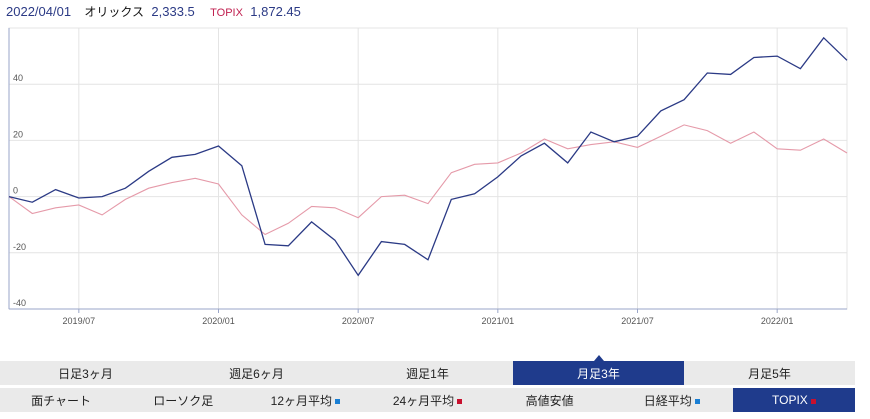  I want to click on option-label: 24ヶ月平均, so click(423, 400).